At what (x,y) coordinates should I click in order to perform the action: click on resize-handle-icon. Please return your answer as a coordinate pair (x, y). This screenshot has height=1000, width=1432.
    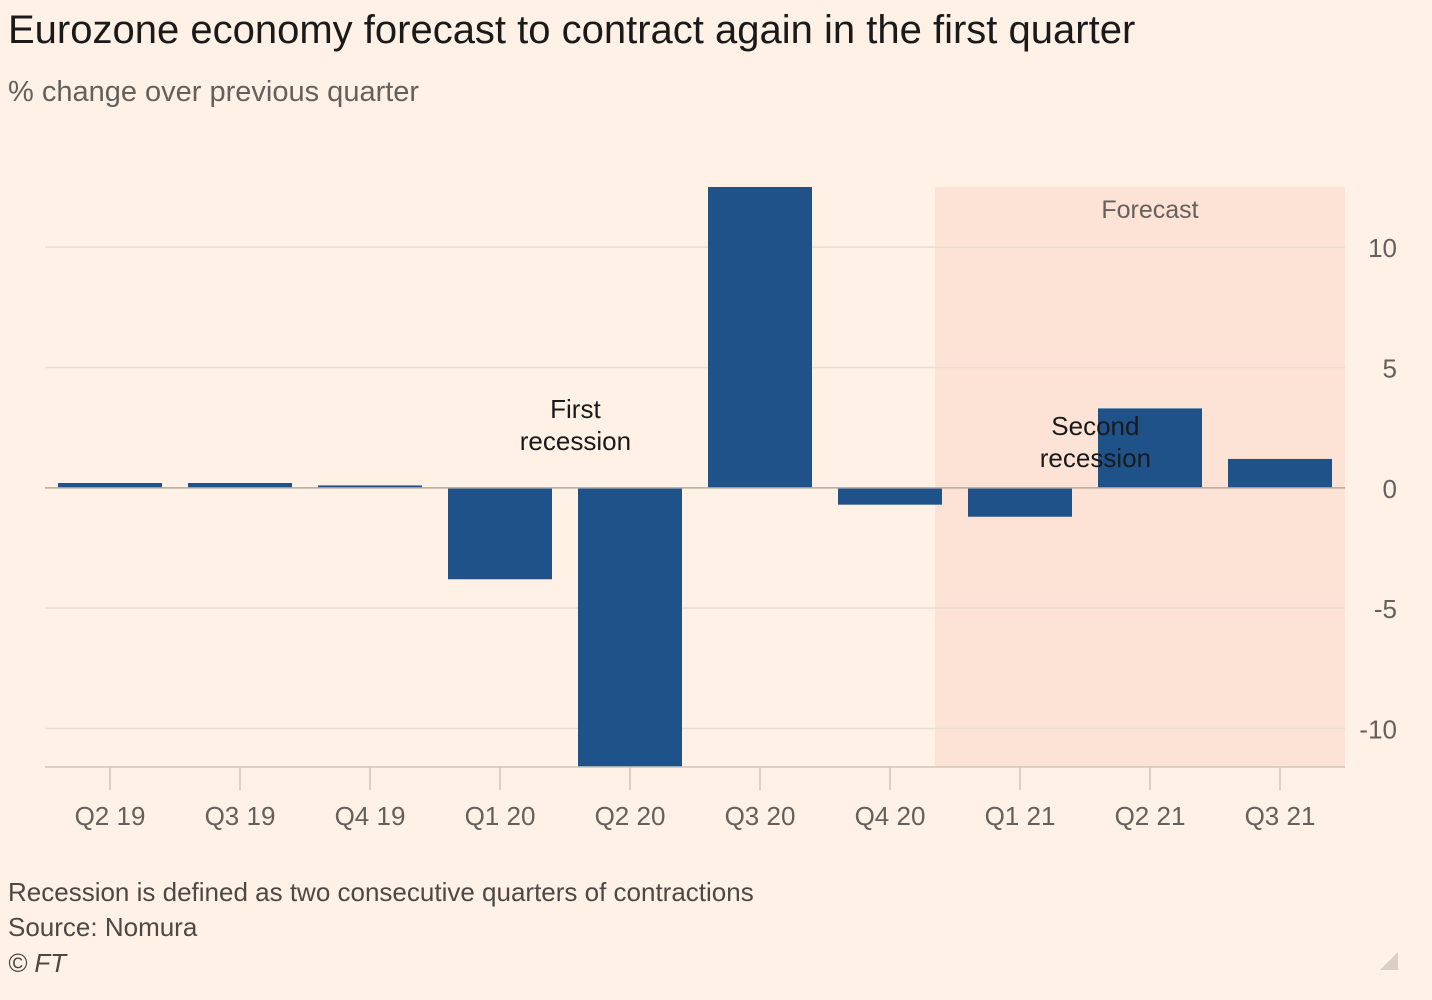
    Looking at the image, I should click on (1389, 961).